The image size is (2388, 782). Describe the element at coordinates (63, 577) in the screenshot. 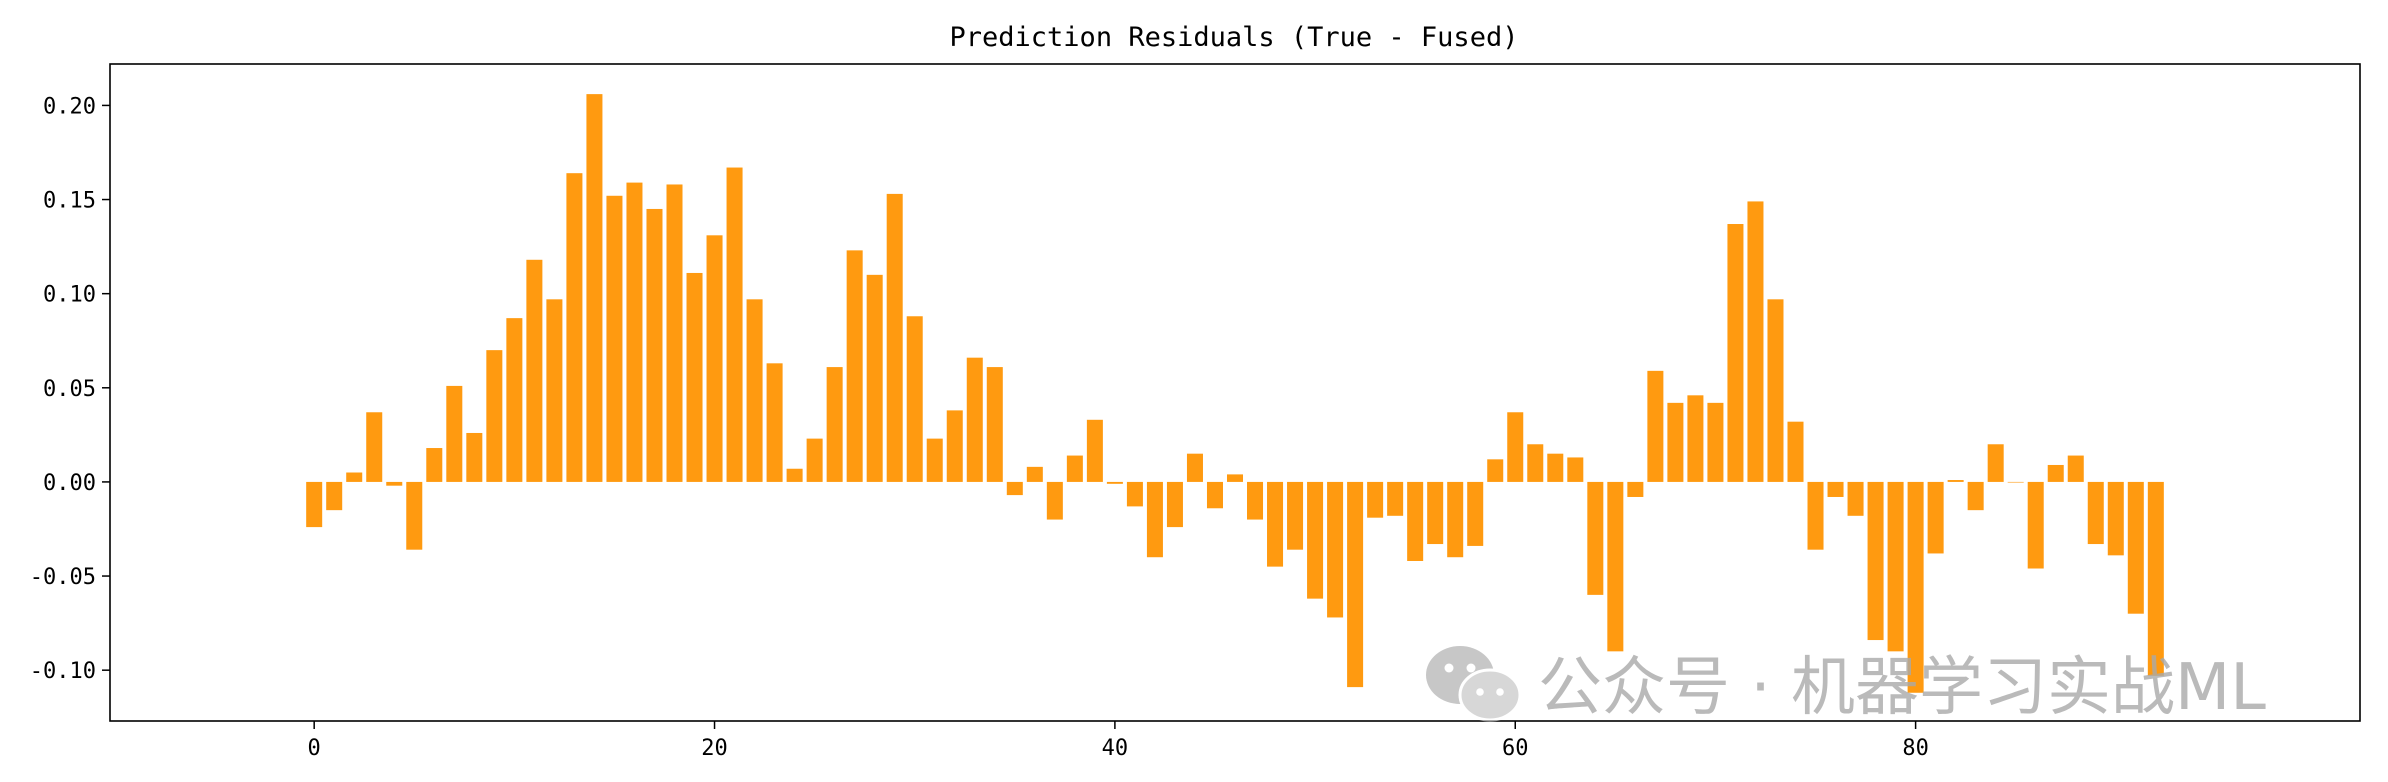

I see `y-tick-label: -0.05` at that location.